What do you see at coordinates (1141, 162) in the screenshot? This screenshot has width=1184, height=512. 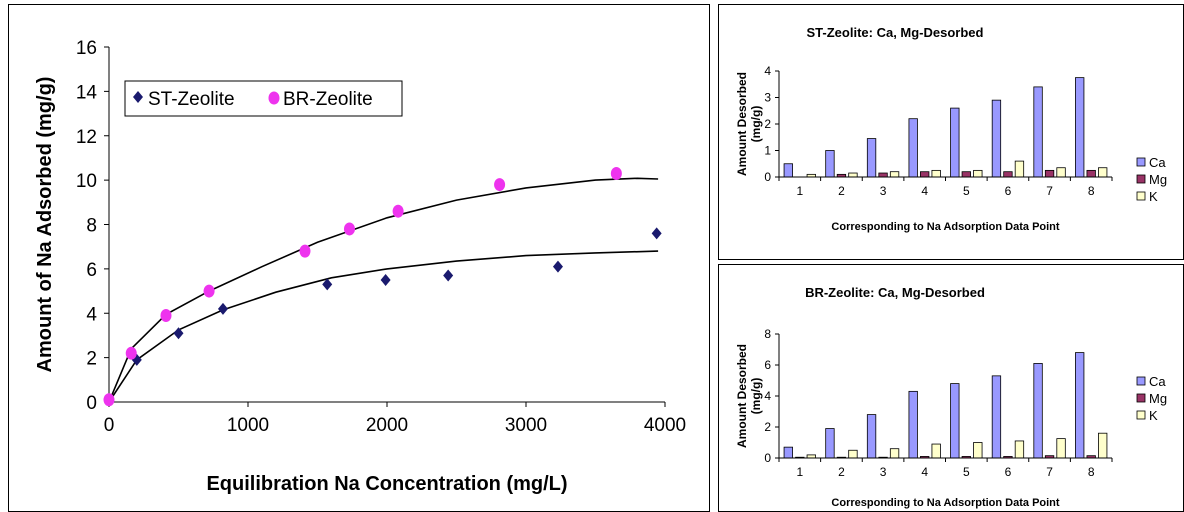 I see `st-legend-swatch-ca` at bounding box center [1141, 162].